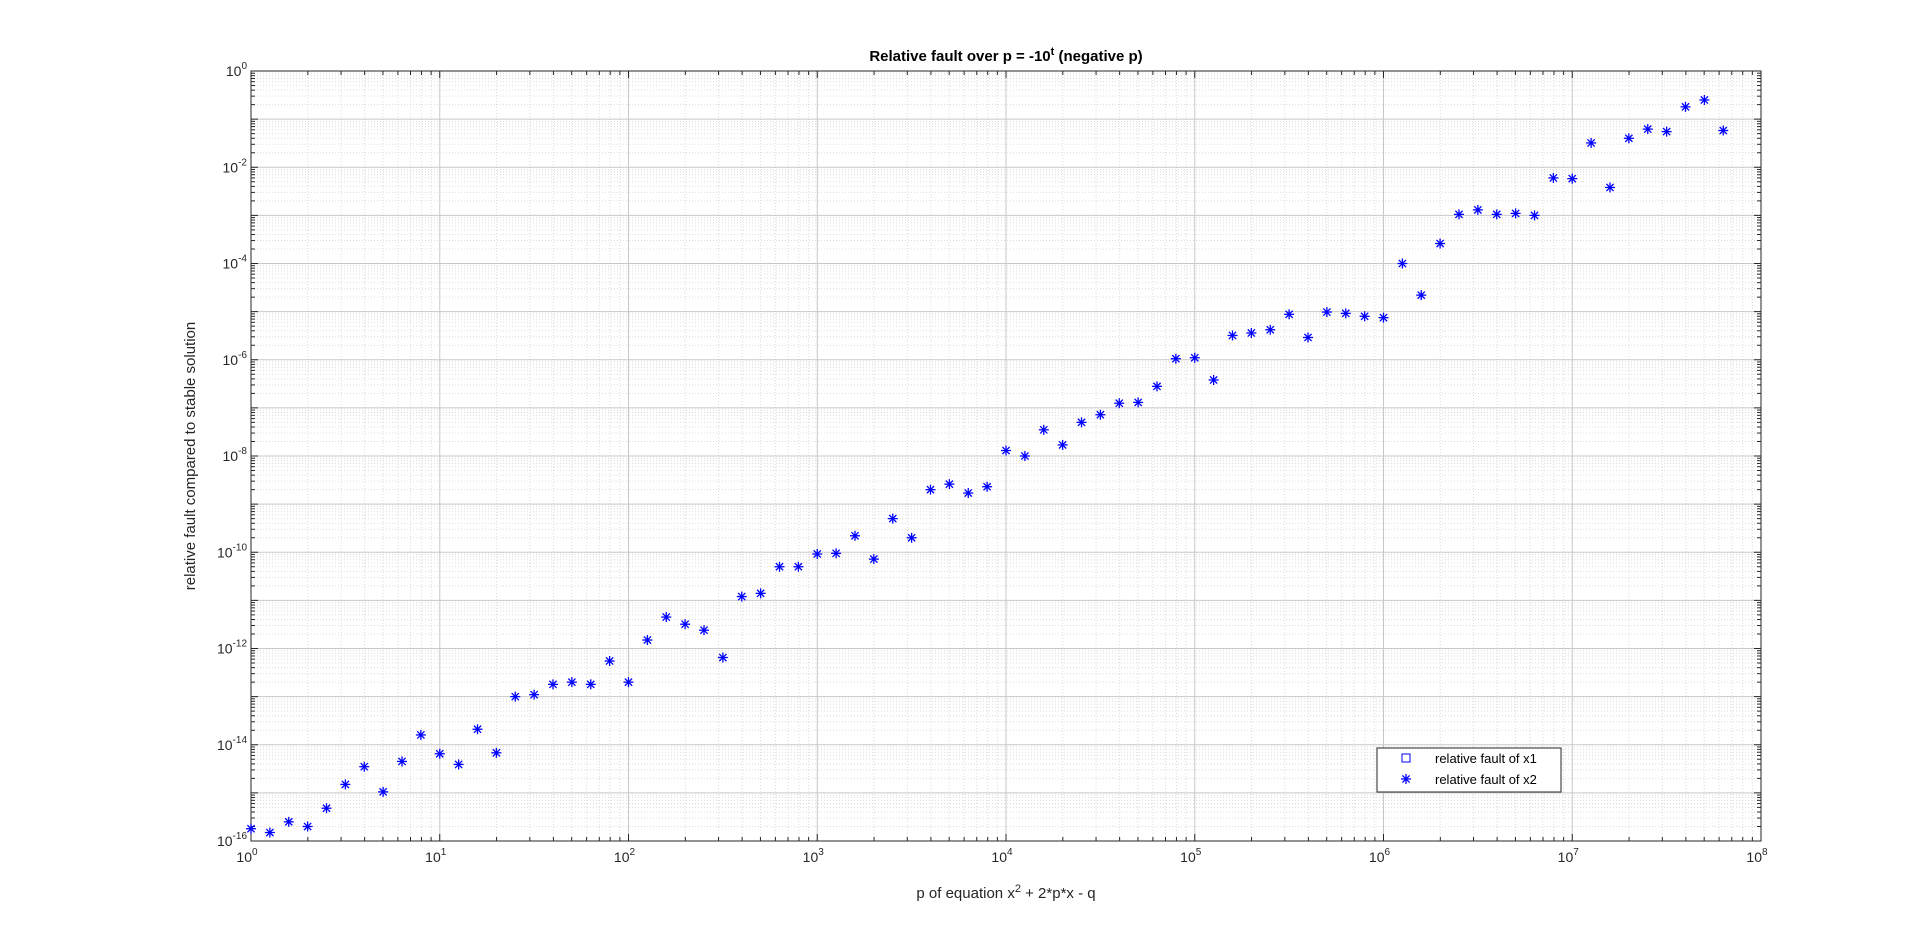 This screenshot has width=1920, height=941. What do you see at coordinates (242, 451) in the screenshot?
I see `y-tick-label-exponent: -8` at bounding box center [242, 451].